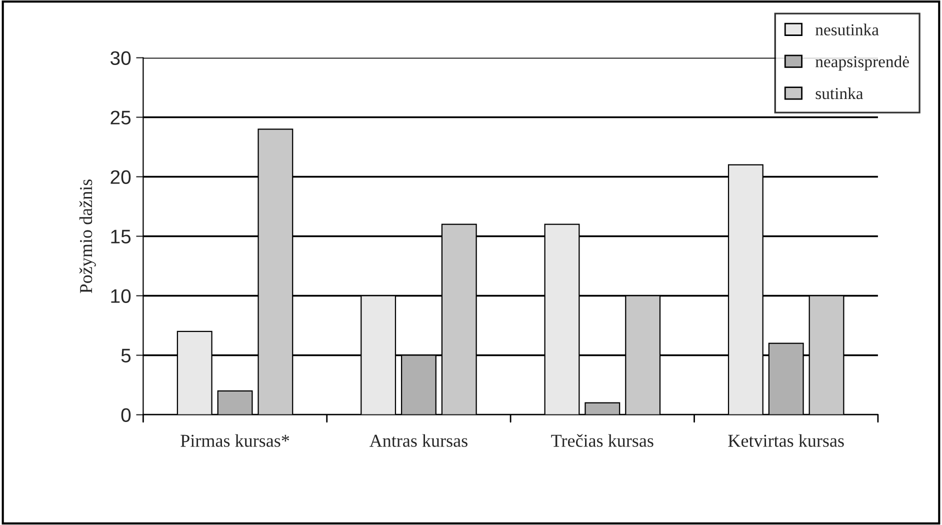 This screenshot has width=942, height=525. I want to click on x-tick-label: Pirmas kursas*, so click(235, 440).